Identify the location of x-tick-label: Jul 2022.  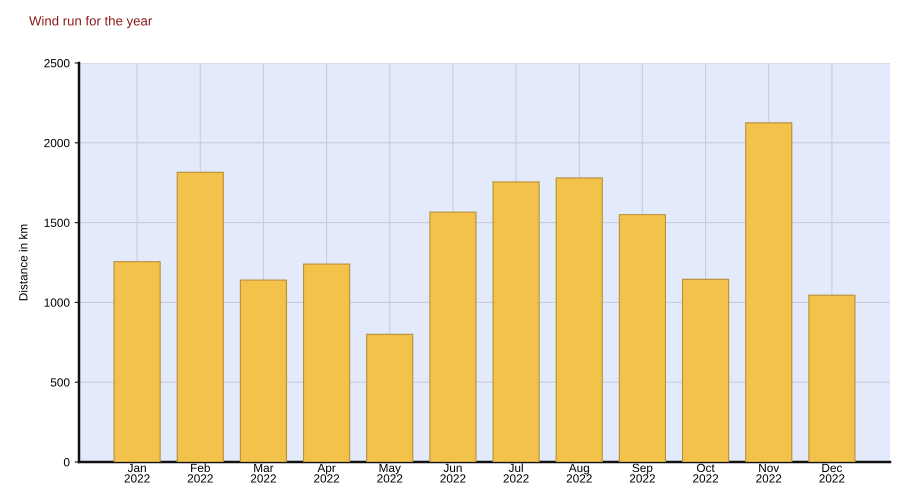
(516, 473).